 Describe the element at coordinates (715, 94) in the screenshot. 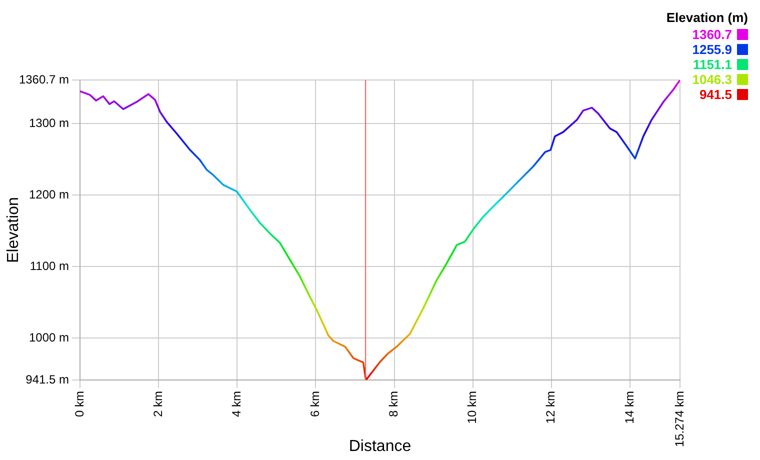

I see `color-bar-label: 941.5` at that location.